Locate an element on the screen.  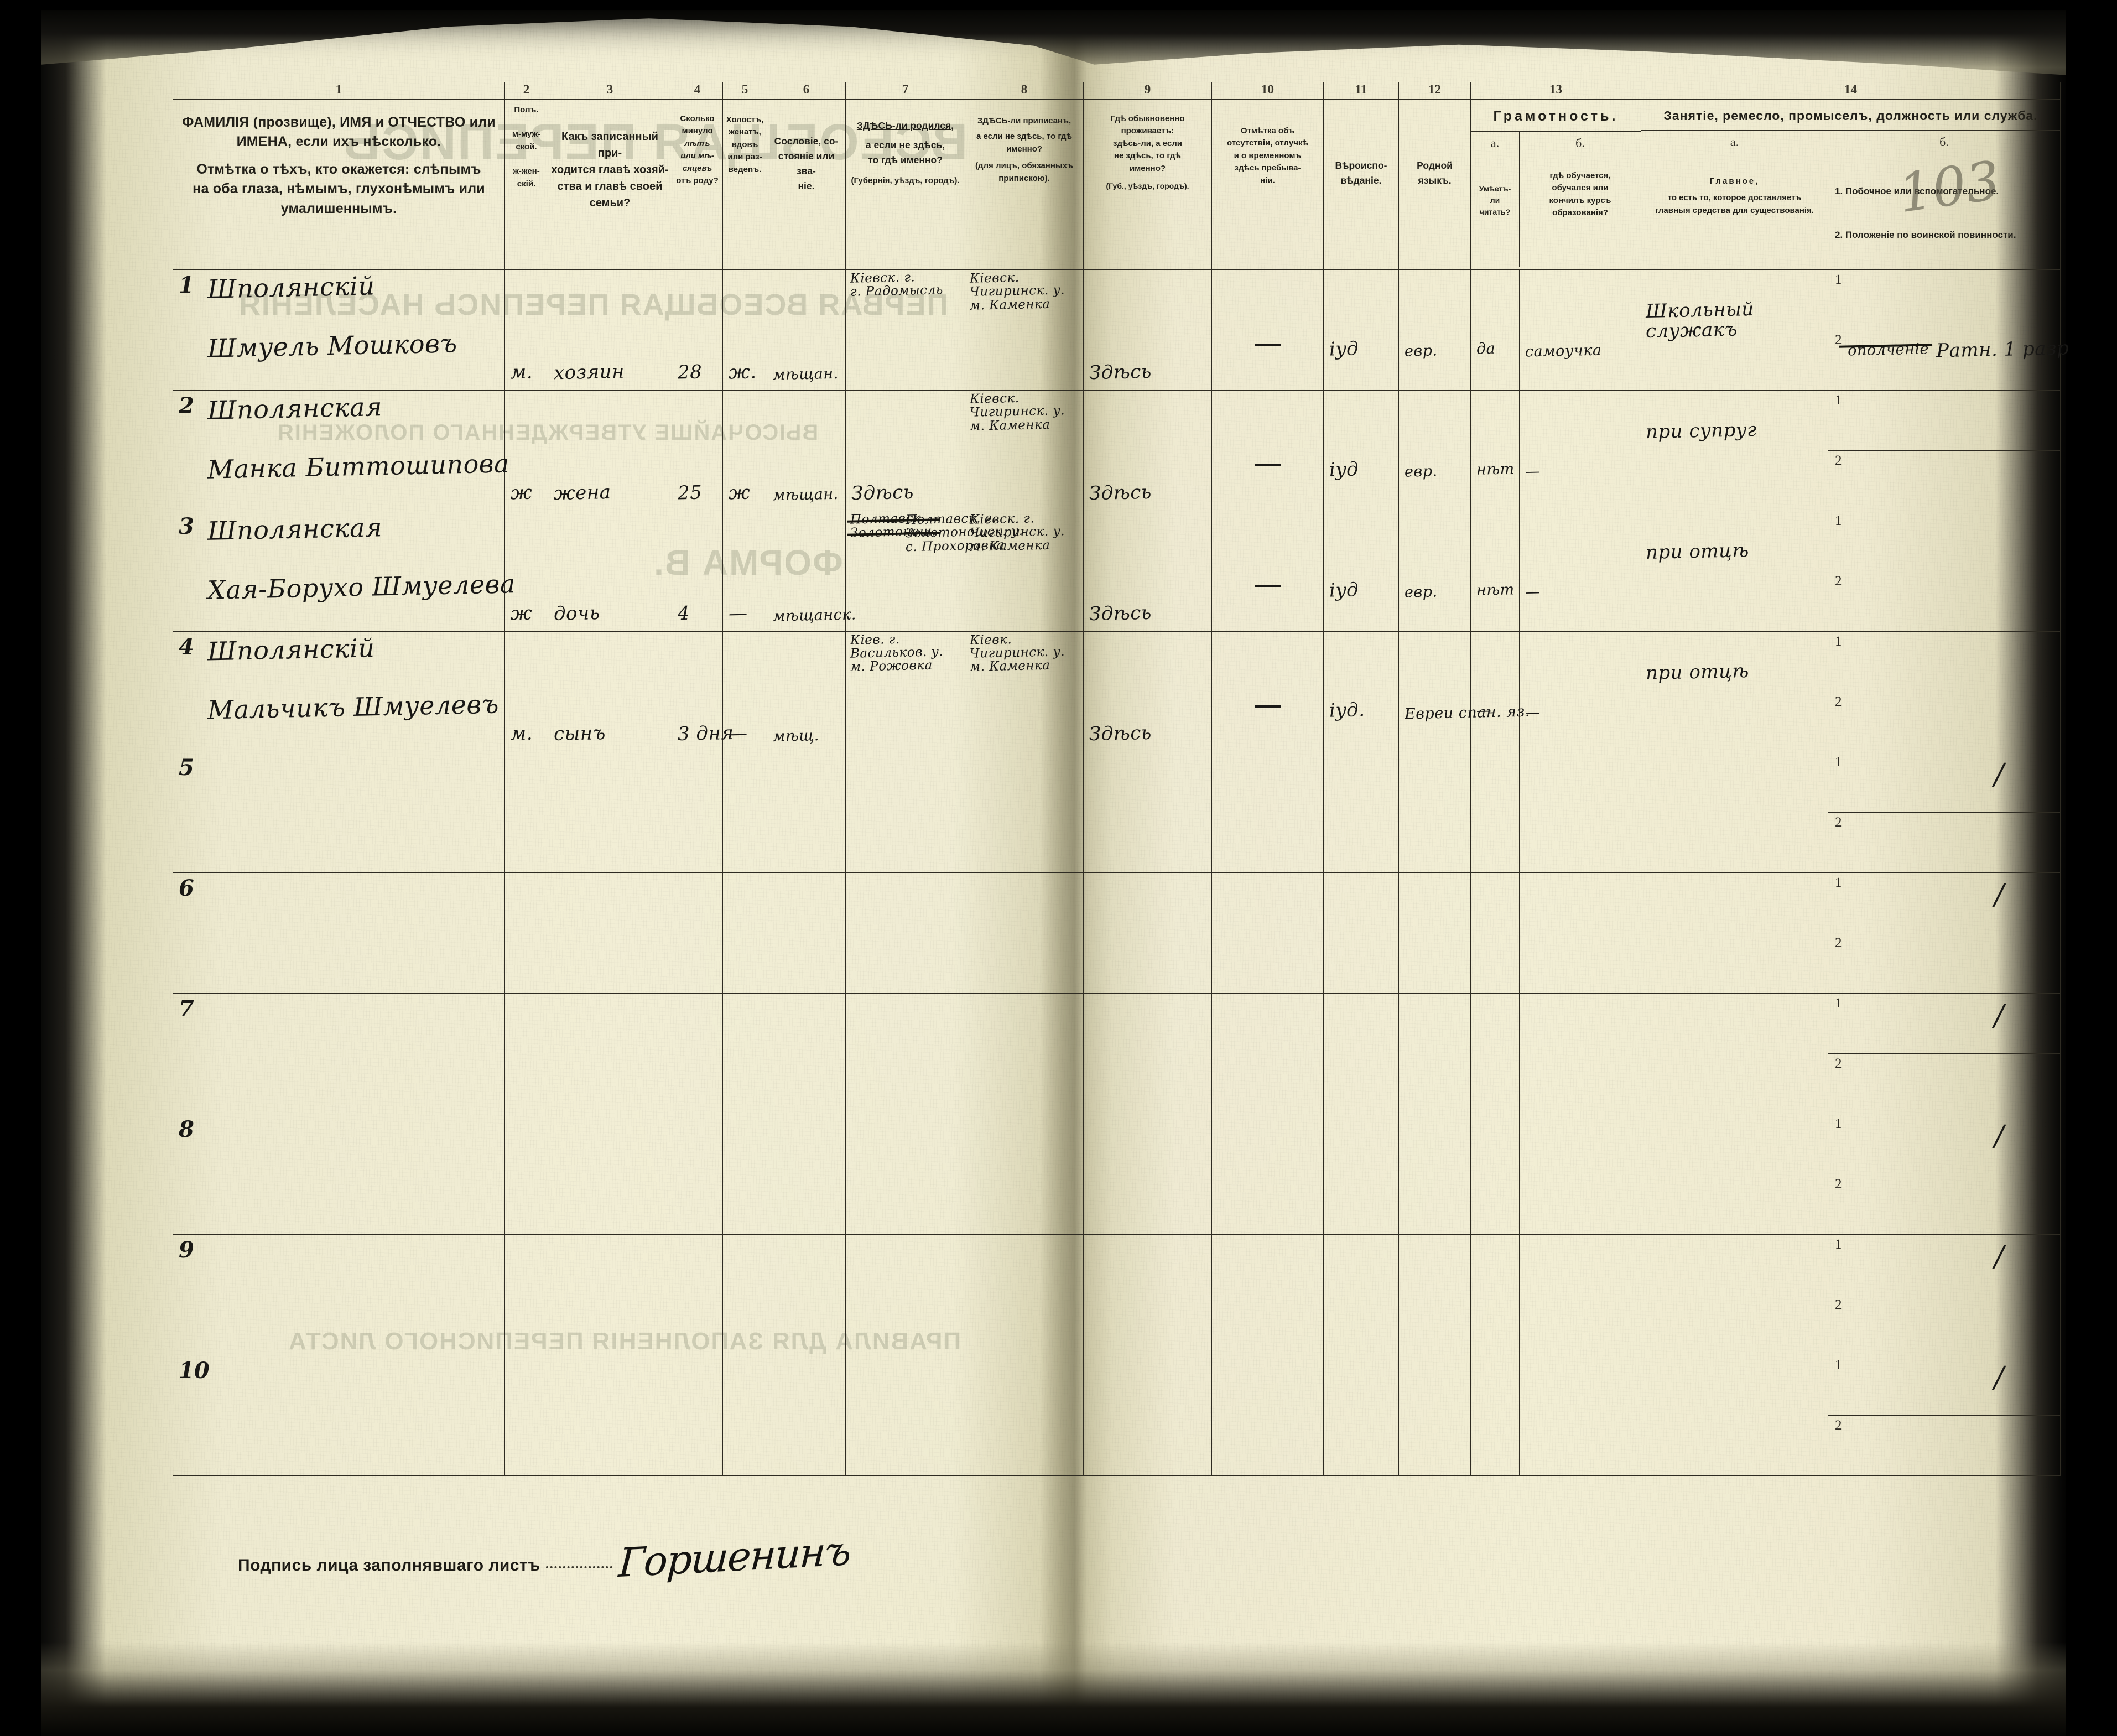
cell-birthplace: Здѣсь is located at coordinates (905, 451).